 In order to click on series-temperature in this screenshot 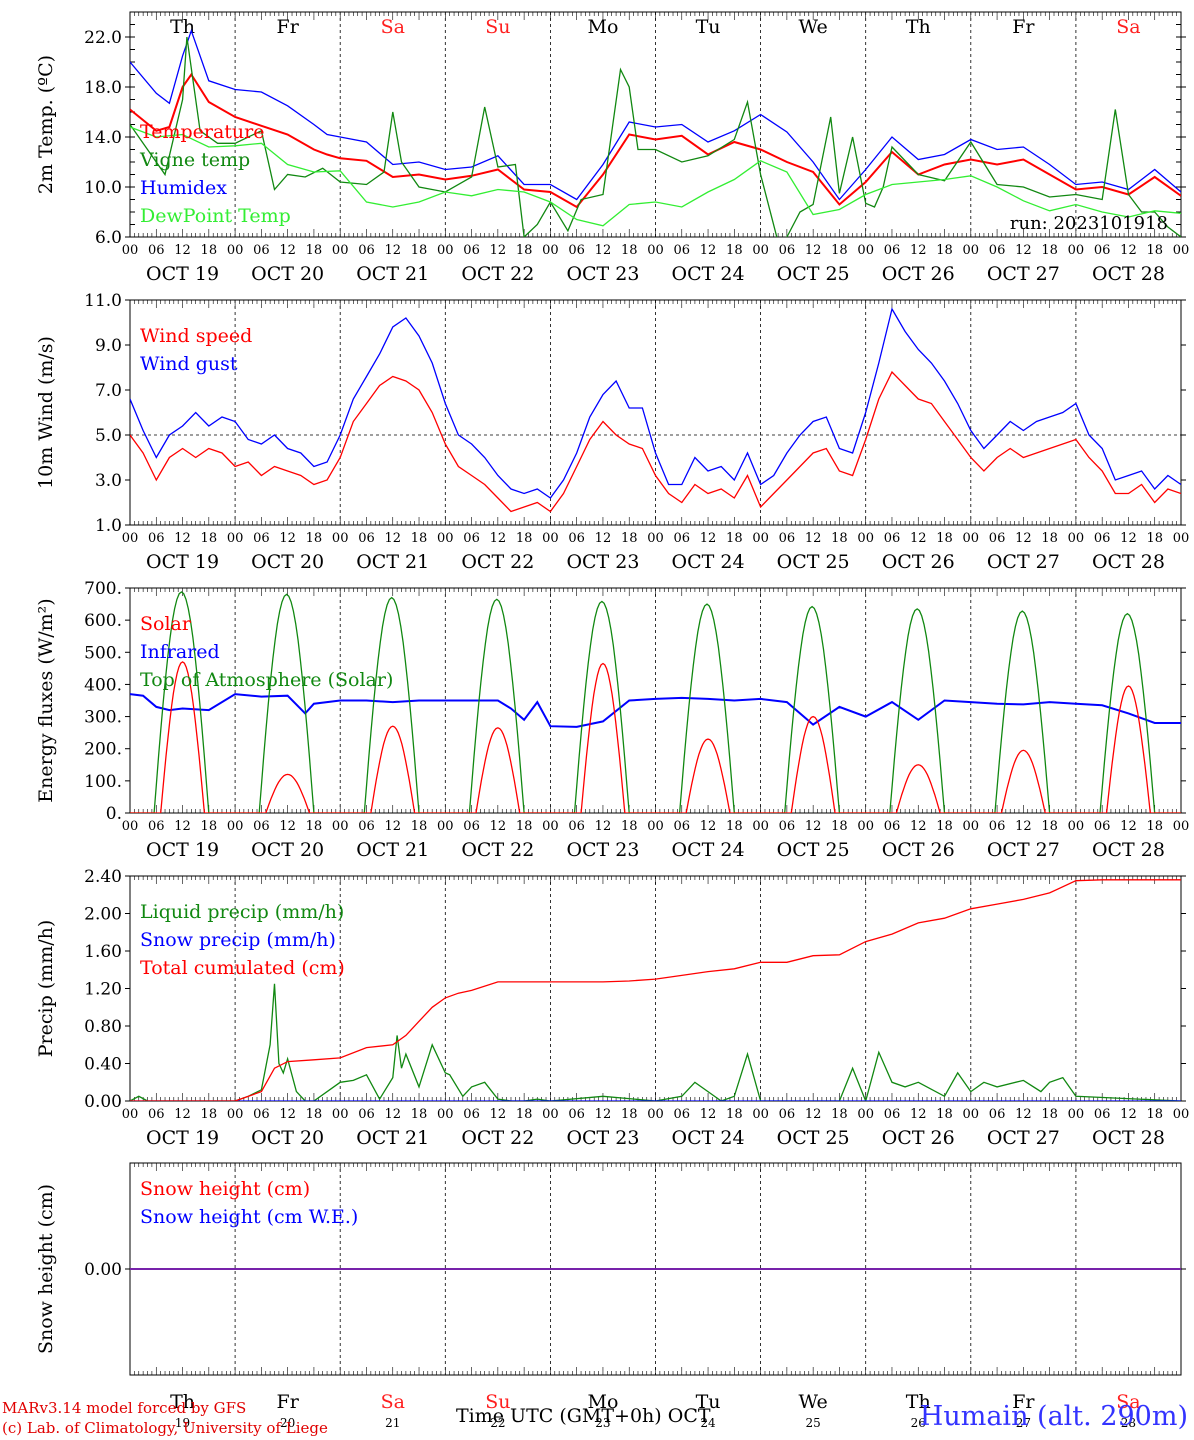, I will do `click(655, 140)`.